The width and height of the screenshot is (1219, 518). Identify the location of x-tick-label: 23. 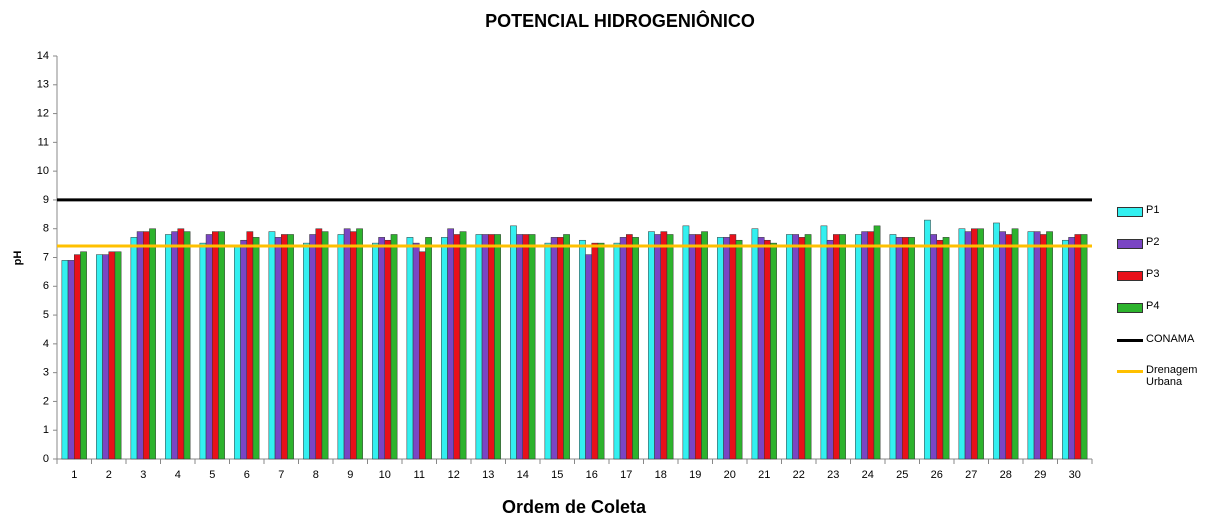
(833, 475).